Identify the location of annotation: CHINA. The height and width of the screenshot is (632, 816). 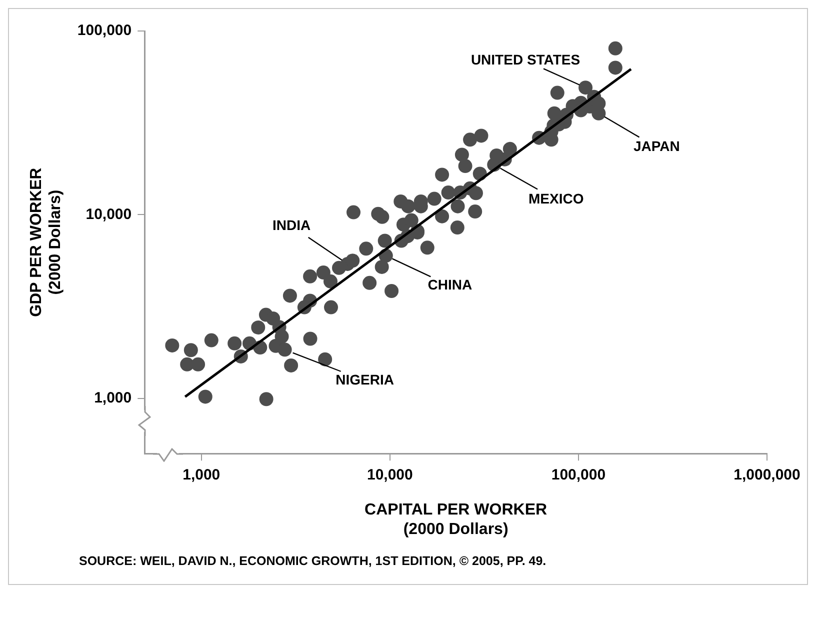
(450, 284).